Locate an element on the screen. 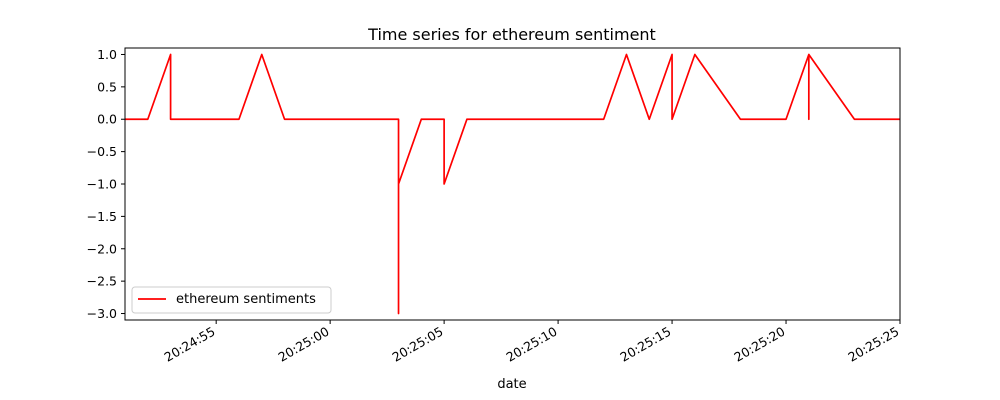 This screenshot has height=400, width=1000. y-tick-label: −1.0 is located at coordinates (102, 184).